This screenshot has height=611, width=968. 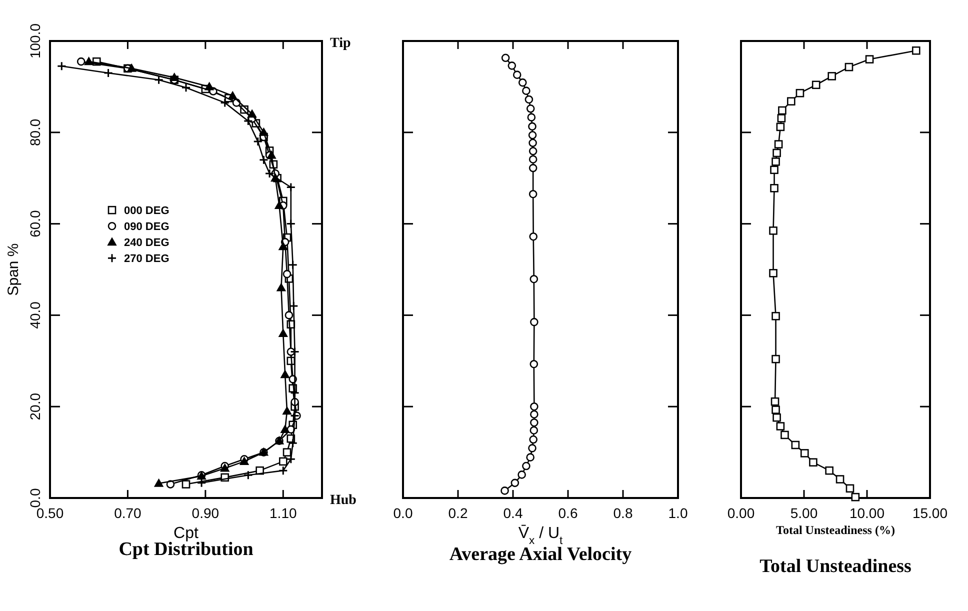 I want to click on legend-label: 090 DEG, so click(x=147, y=227).